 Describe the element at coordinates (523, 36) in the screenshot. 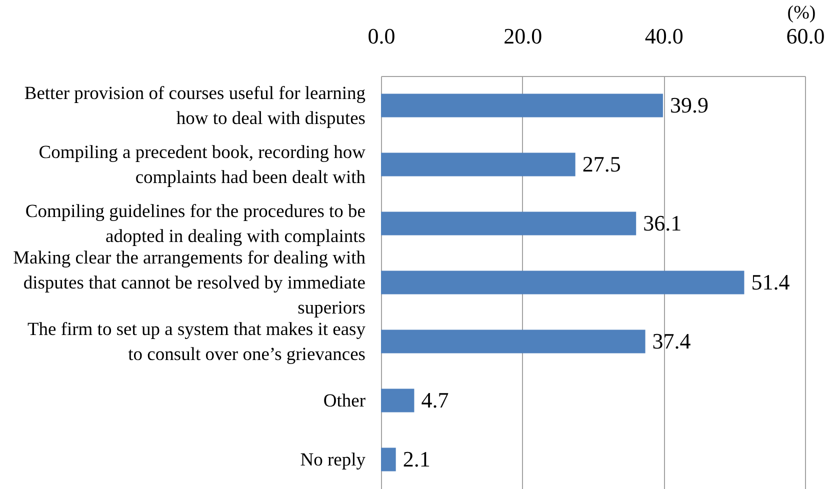

I see `x-tick-label: 20.0` at that location.